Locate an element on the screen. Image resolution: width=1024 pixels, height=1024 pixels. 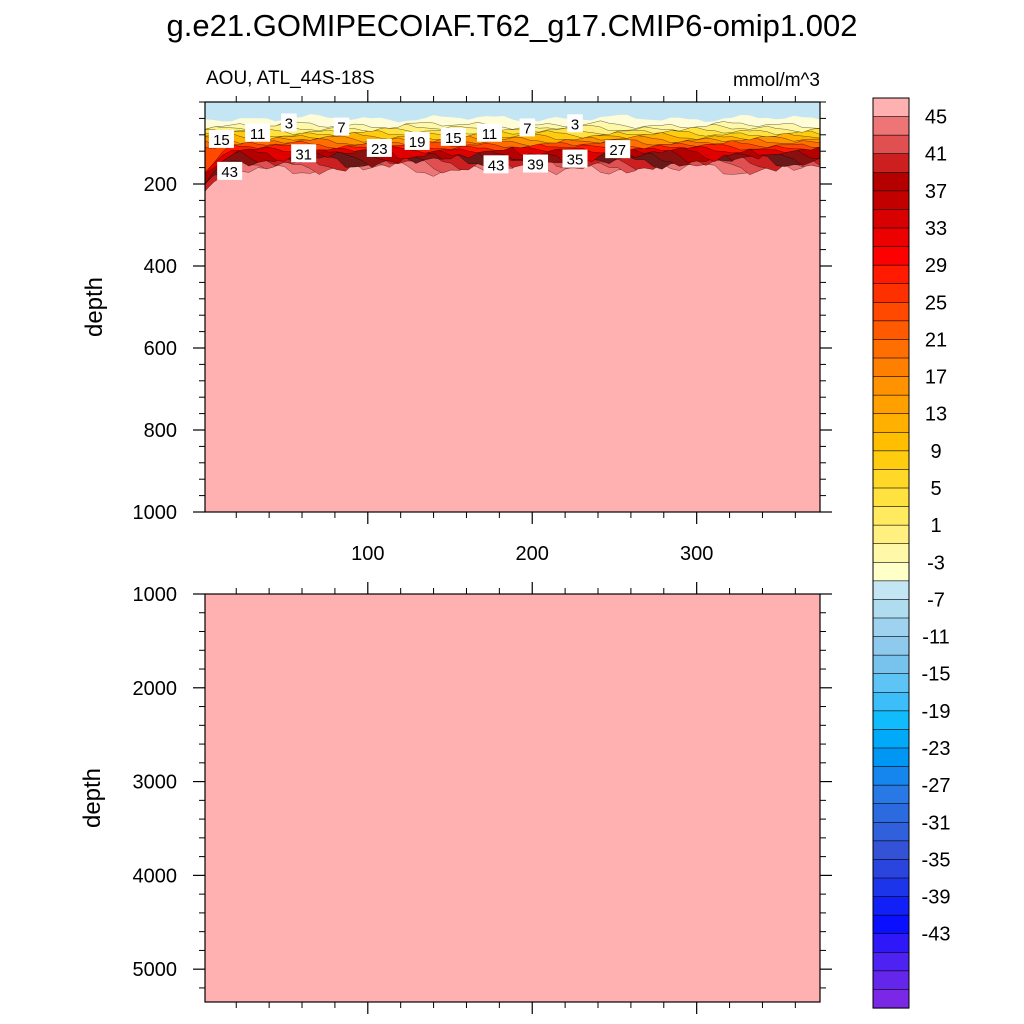
contour-band is located at coordinates (512, 112).